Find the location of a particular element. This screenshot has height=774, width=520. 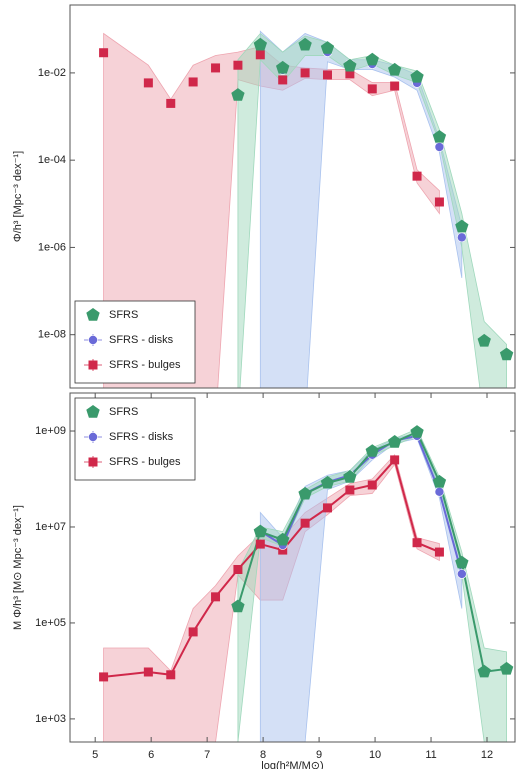

x-tick-label: 5 is located at coordinates (95, 755).